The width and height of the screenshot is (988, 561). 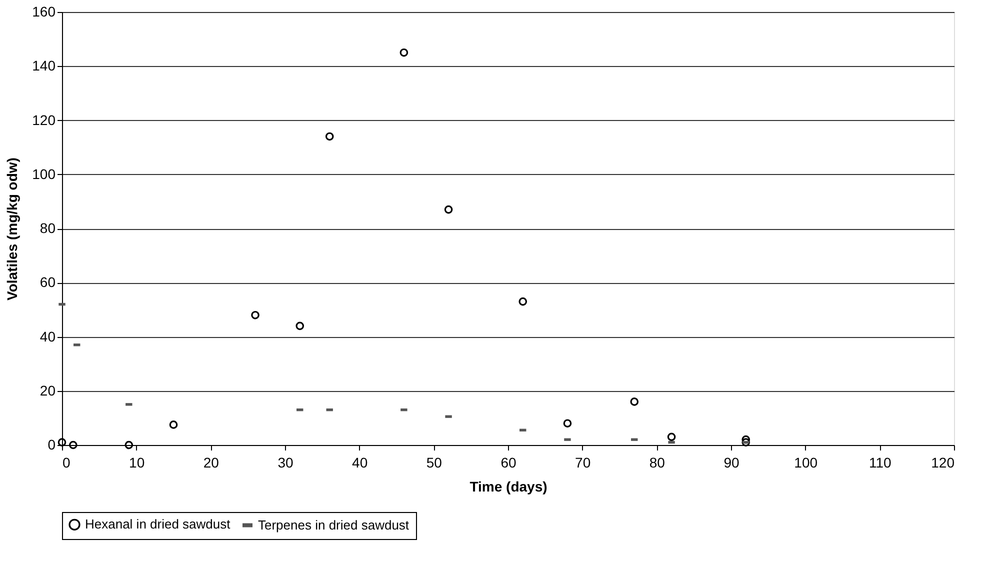 What do you see at coordinates (158, 524) in the screenshot?
I see `legend-label: Hexanal in dried sawdust` at bounding box center [158, 524].